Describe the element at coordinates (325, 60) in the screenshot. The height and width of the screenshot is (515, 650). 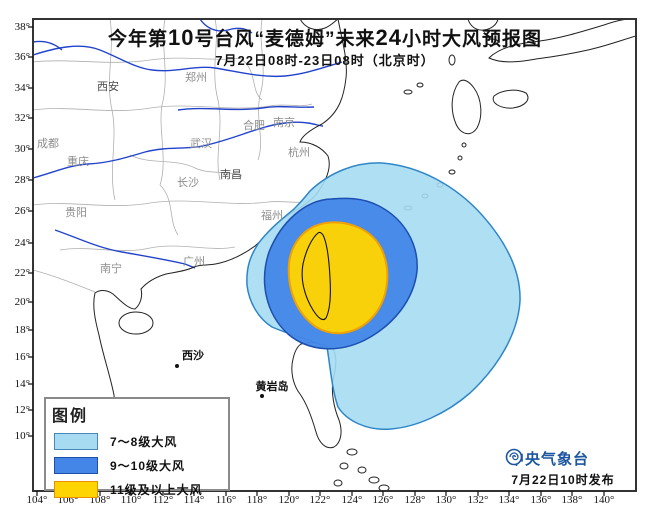
I see `map-subtitle: 7月22日08时-23日08时（北京时）` at that location.